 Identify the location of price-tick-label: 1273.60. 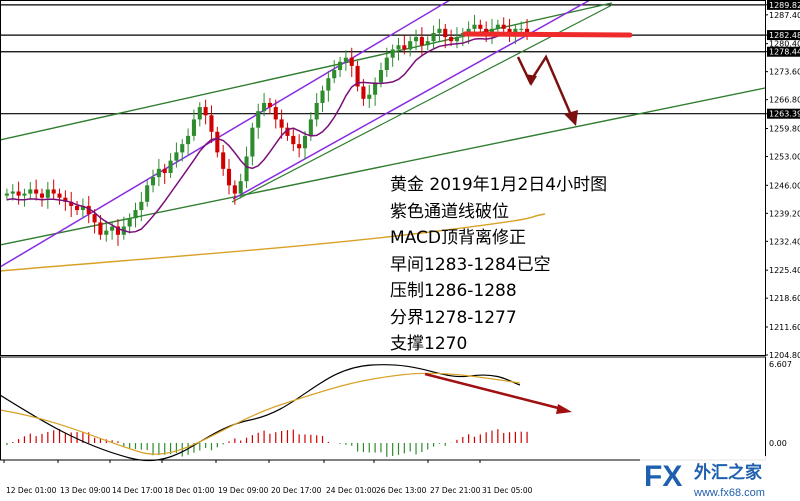
(784, 72).